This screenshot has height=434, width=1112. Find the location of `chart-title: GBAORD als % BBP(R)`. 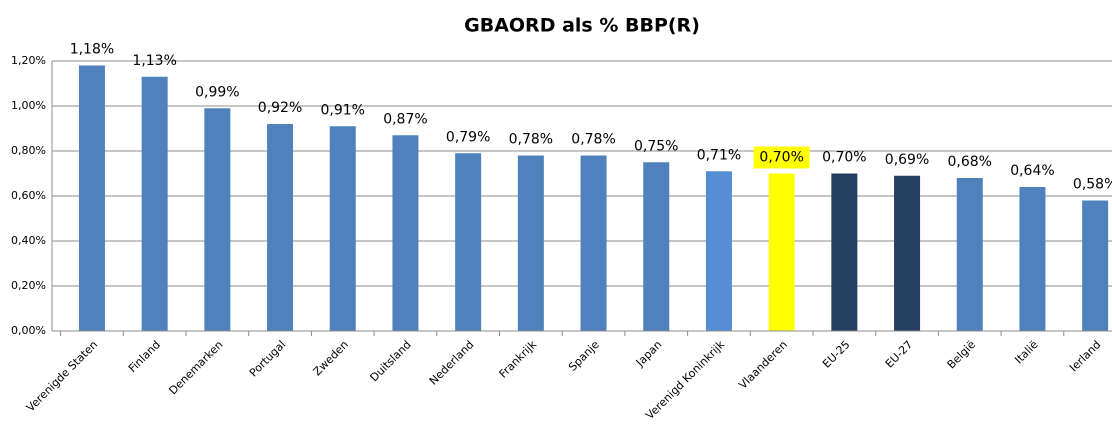

chart-title: GBAORD als % BBP(R) is located at coordinates (582, 26).